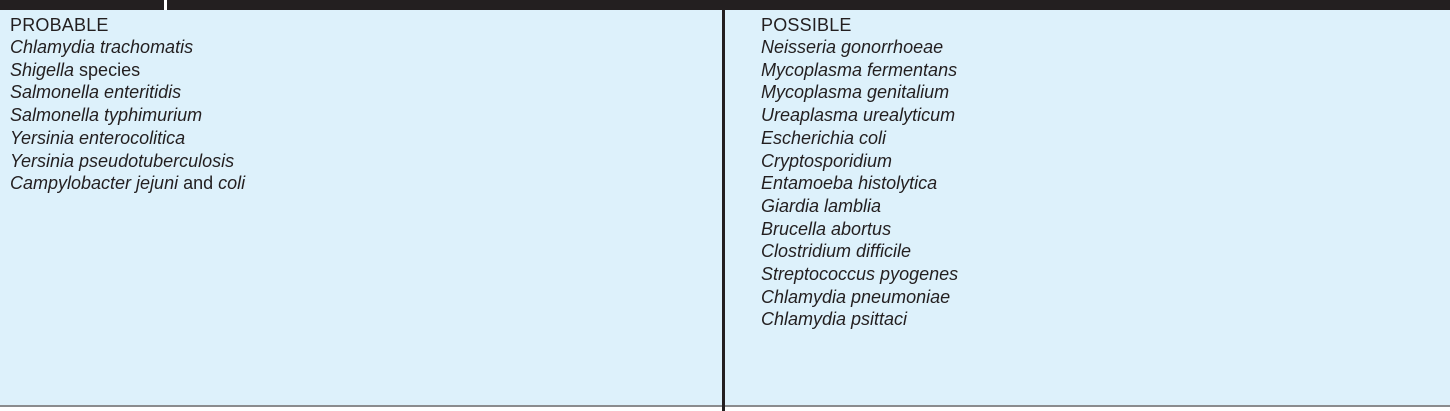 This screenshot has width=1450, height=411. Describe the element at coordinates (827, 160) in the screenshot. I see `organism-name-text: Cryptosporidium` at that location.